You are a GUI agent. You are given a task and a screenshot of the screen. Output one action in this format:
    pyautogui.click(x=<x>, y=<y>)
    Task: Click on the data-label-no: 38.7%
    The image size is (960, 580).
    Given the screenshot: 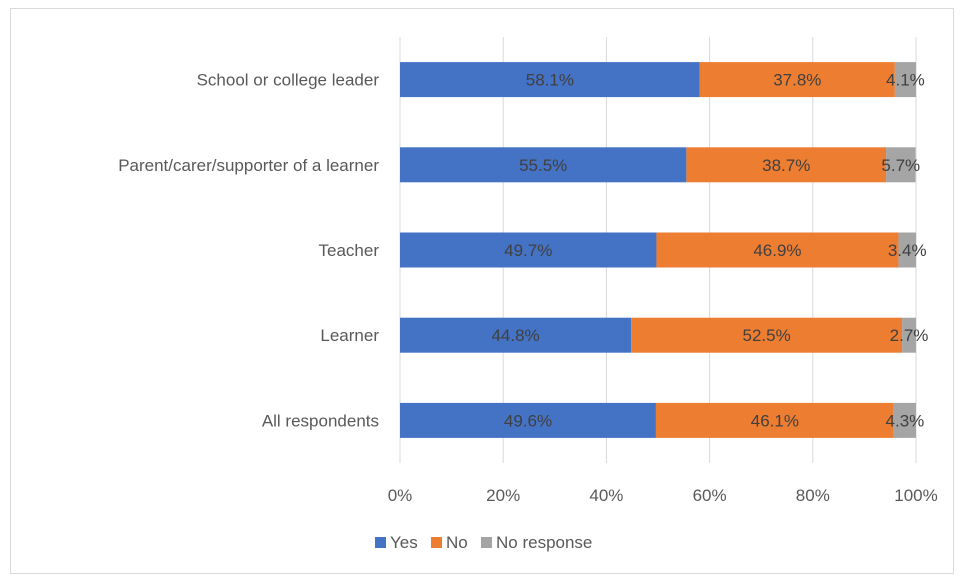 What is the action you would take?
    pyautogui.click(x=786, y=165)
    